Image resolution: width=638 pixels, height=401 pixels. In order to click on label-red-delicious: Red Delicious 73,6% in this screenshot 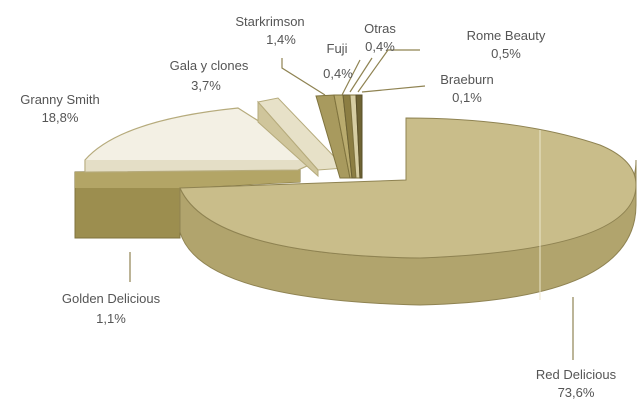, I will do `click(576, 383)`.